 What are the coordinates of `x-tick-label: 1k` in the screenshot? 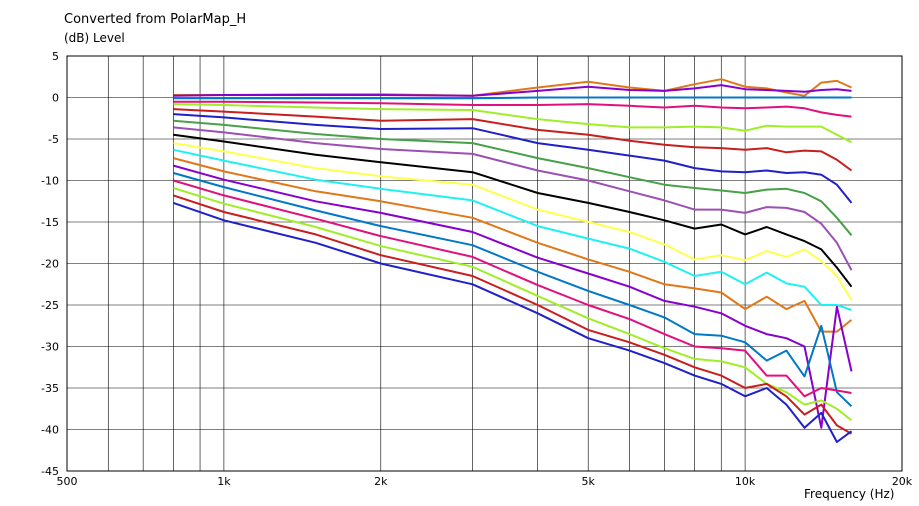 It's located at (224, 481).